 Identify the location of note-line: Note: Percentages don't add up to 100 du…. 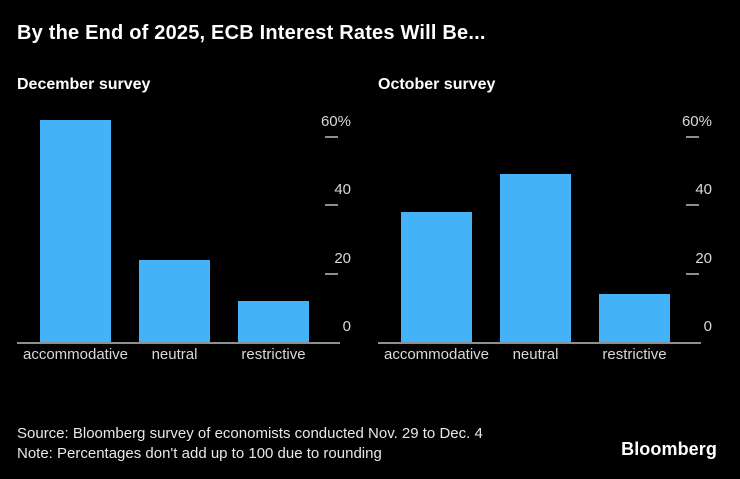
(199, 453).